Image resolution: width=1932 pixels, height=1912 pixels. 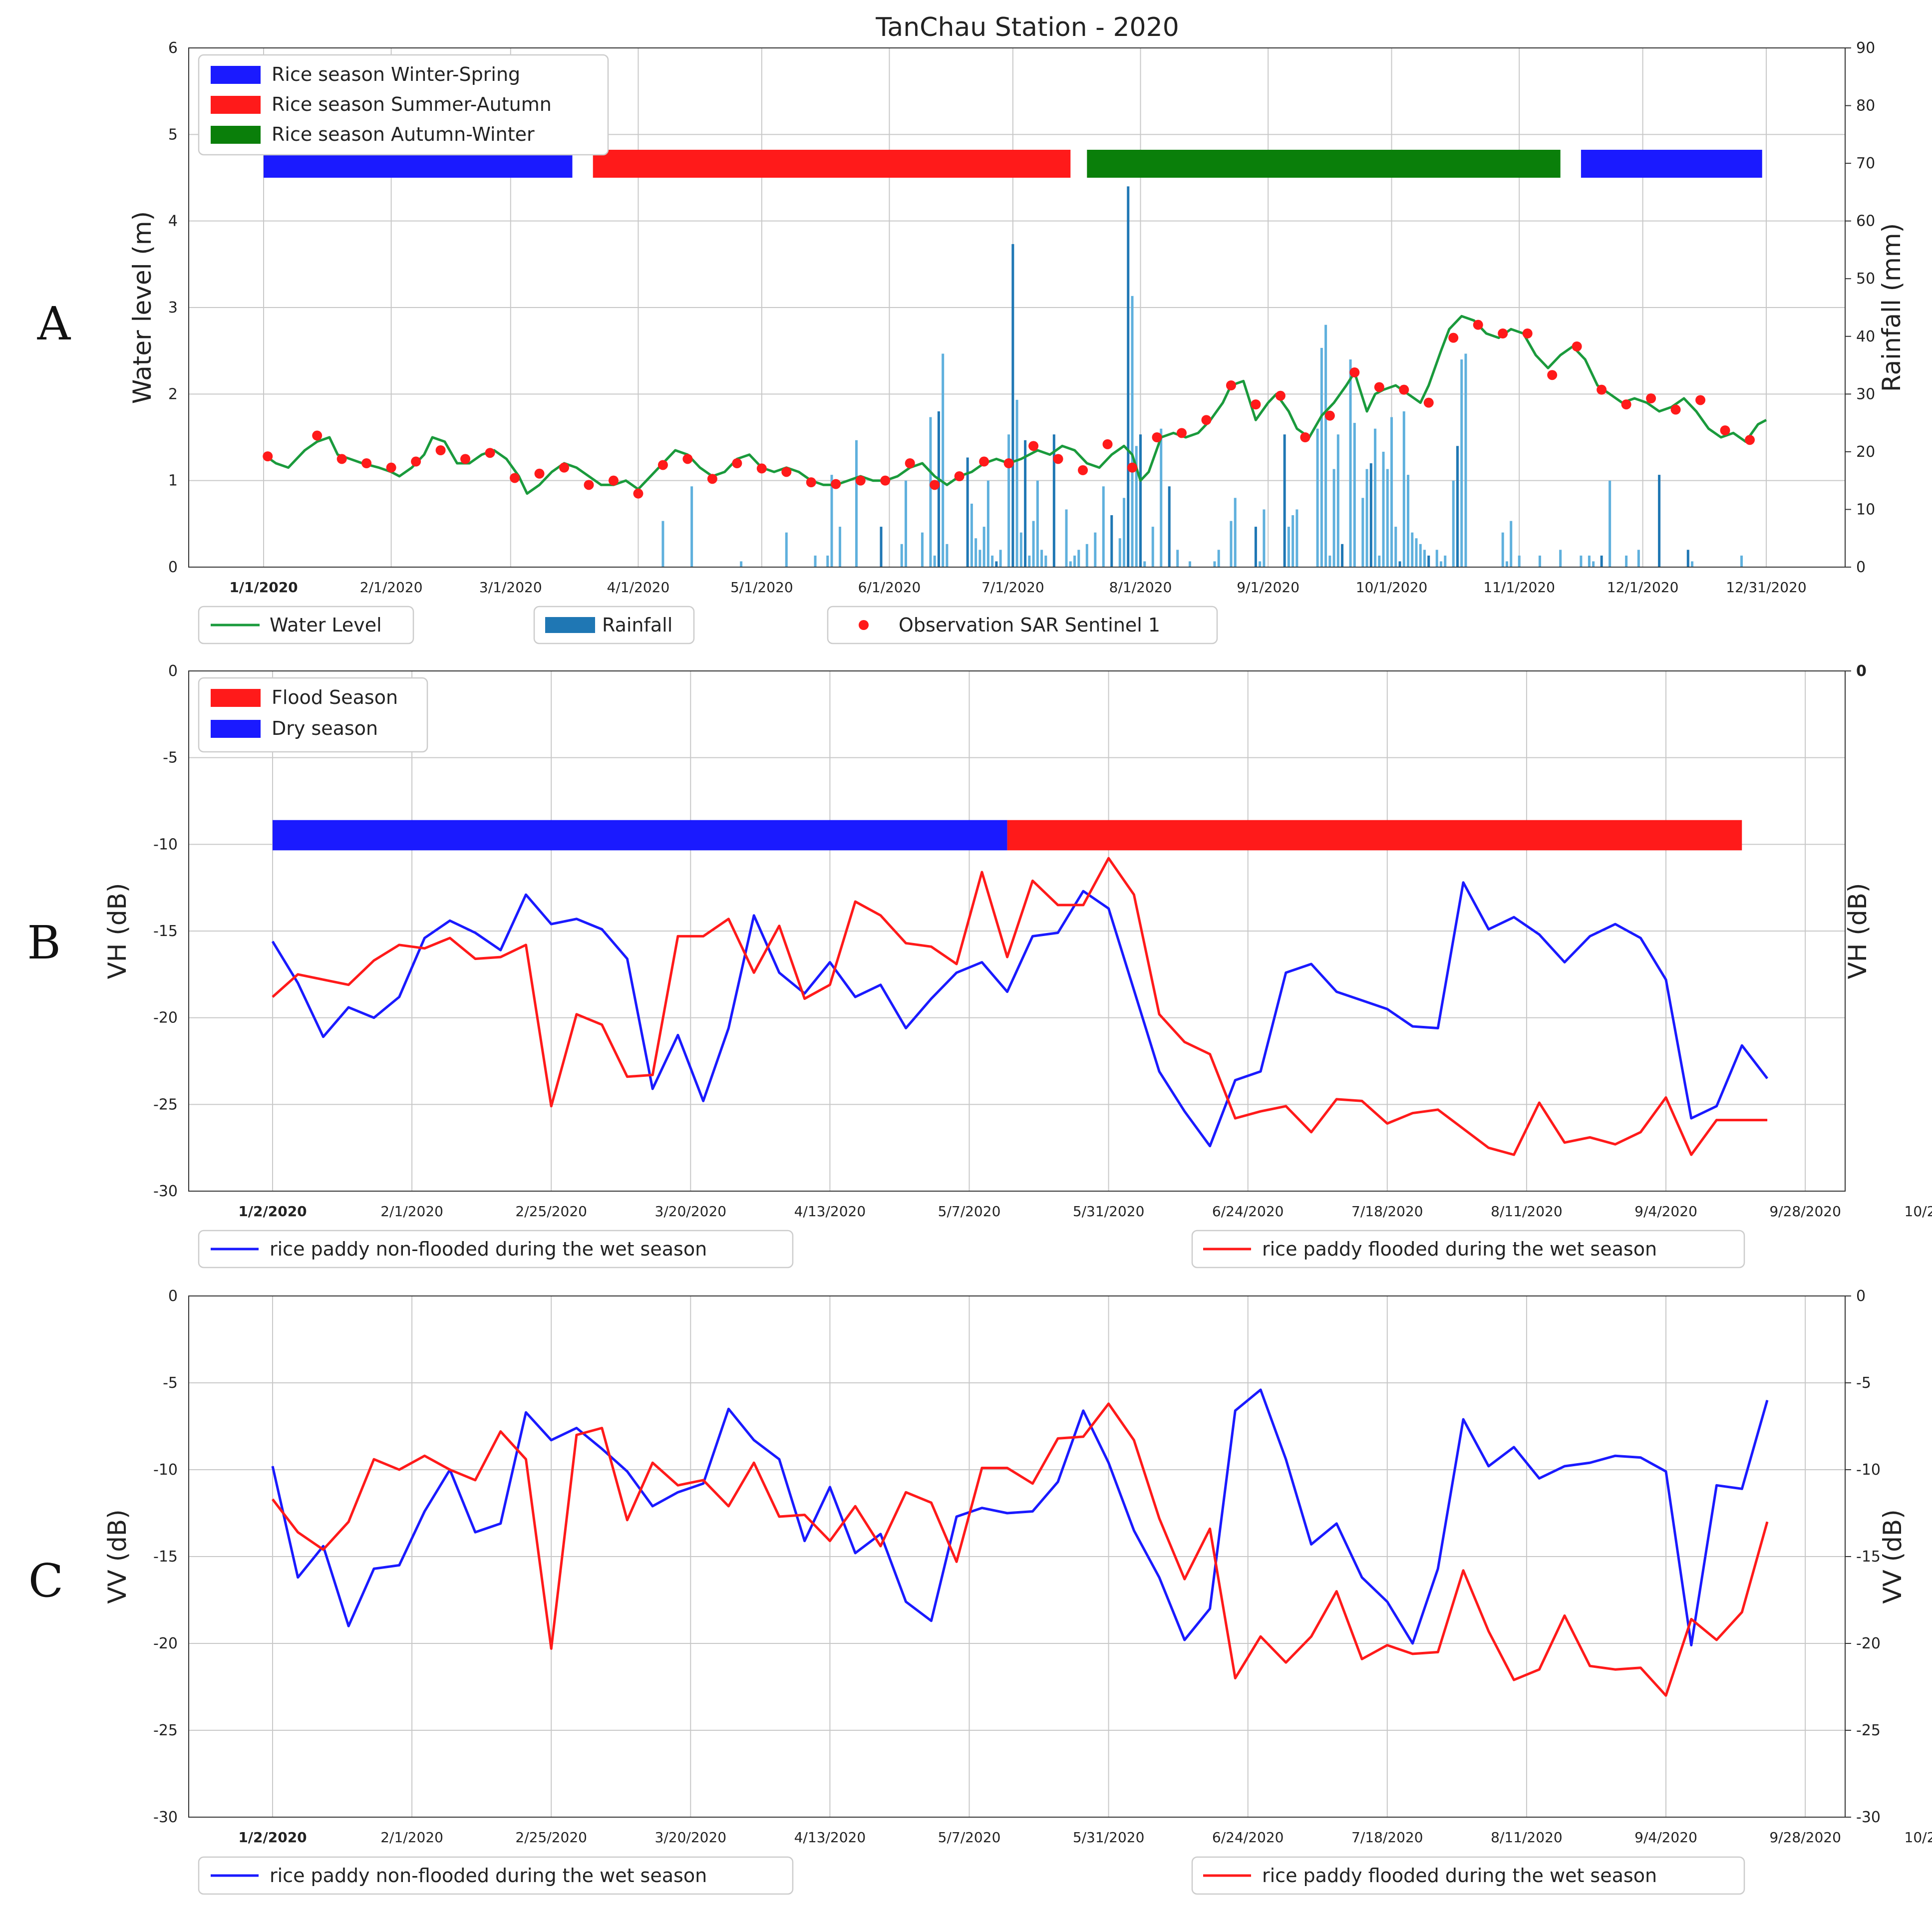 I want to click on a-legend-water-label: Water Level, so click(x=326, y=625).